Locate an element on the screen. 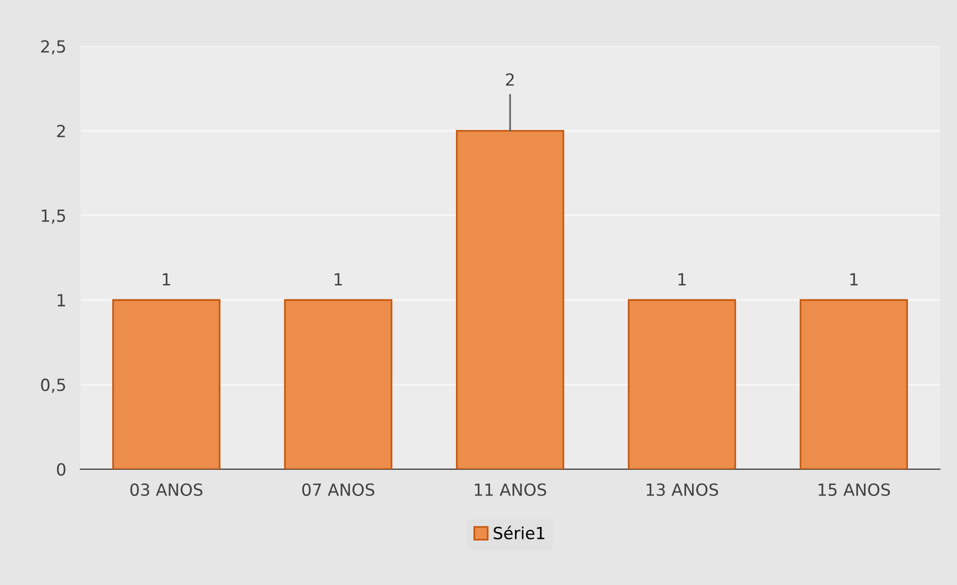 This screenshot has width=957, height=585. x-tick-label: 15 ANOS is located at coordinates (854, 489).